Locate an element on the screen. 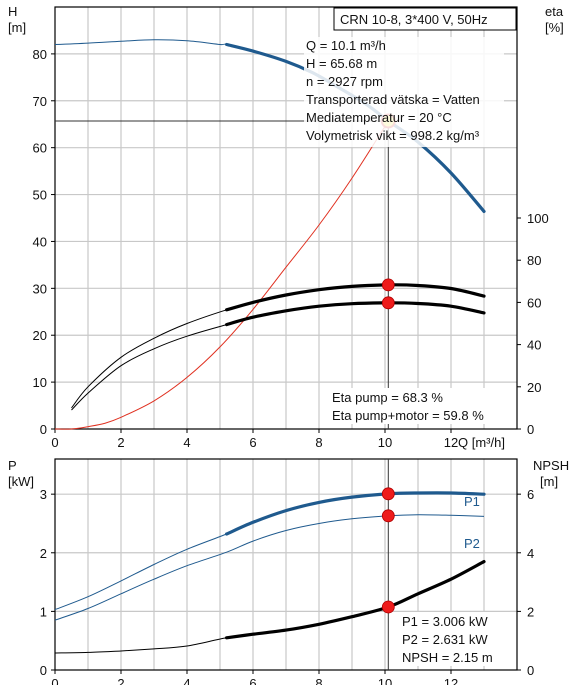 The width and height of the screenshot is (585, 685). y-left-tick-label: 60 is located at coordinates (40, 148).